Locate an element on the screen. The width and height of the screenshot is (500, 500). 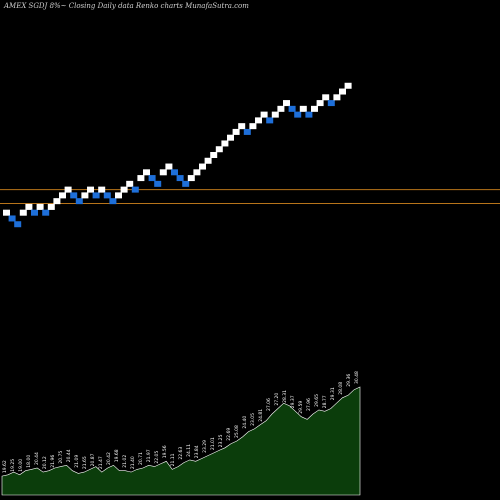
volume-label: 29.31 is located at coordinates (333, 393).